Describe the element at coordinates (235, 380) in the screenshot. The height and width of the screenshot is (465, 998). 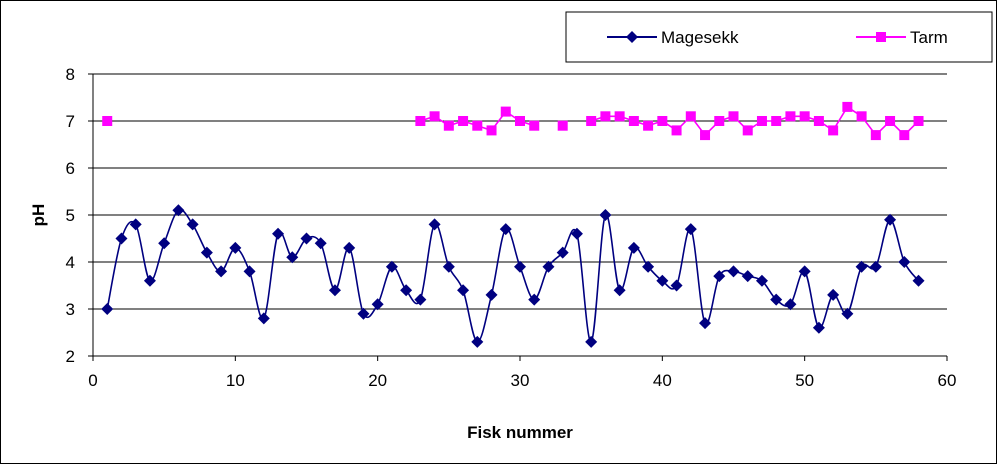
I see `x-tick-label: 10` at that location.